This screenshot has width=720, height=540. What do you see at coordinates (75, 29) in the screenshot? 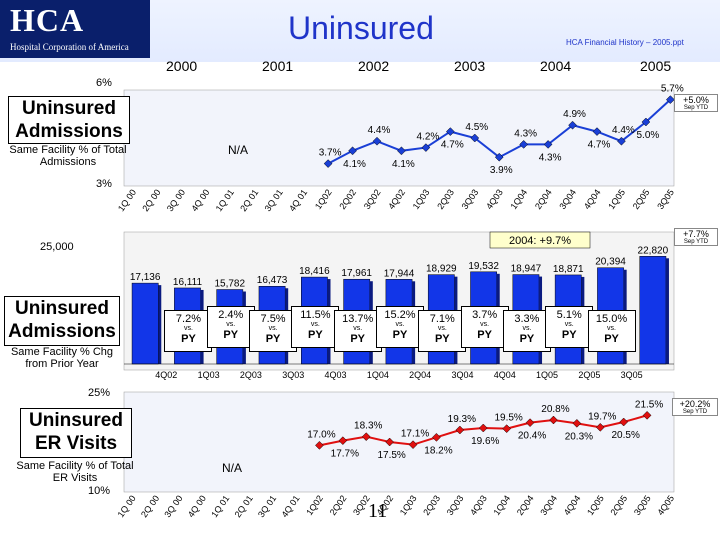
I see `hca-logo: HCA Hospital Corporation of America` at bounding box center [75, 29].